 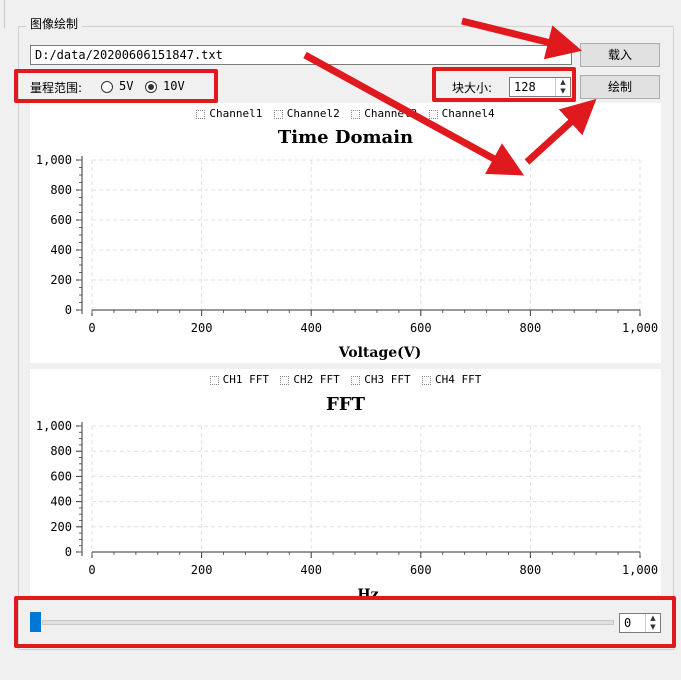 What do you see at coordinates (472, 88) in the screenshot?
I see `block-size-label: 块大小:` at bounding box center [472, 88].